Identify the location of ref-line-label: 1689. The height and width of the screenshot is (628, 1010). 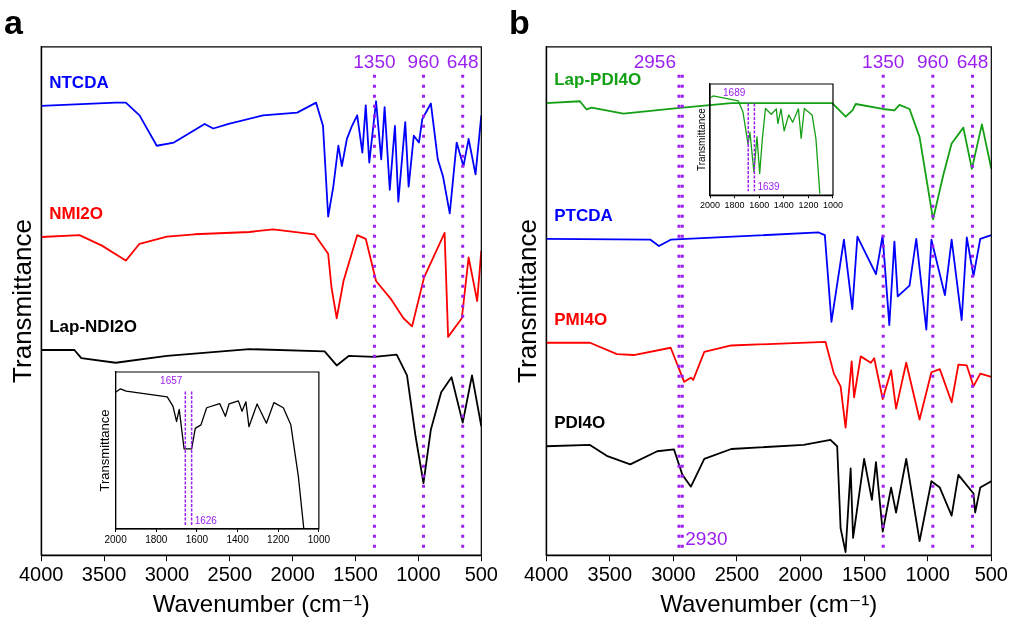
(734, 92).